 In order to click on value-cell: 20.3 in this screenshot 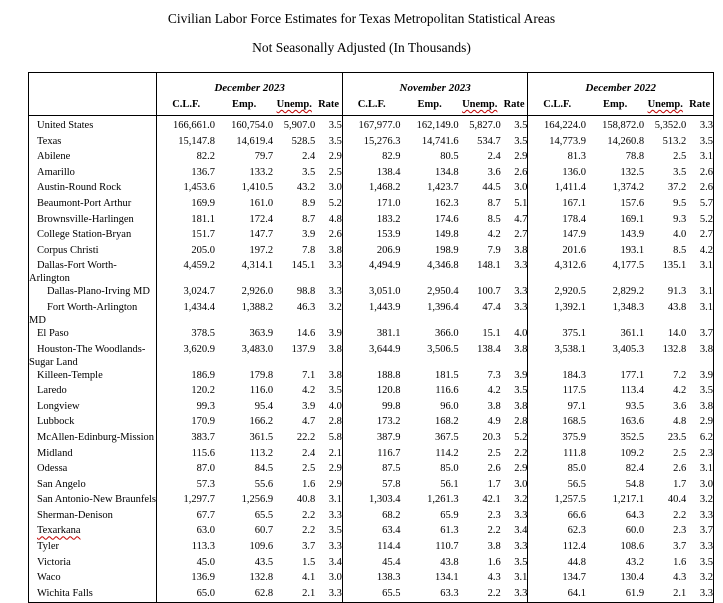, I will do `click(491, 437)`.